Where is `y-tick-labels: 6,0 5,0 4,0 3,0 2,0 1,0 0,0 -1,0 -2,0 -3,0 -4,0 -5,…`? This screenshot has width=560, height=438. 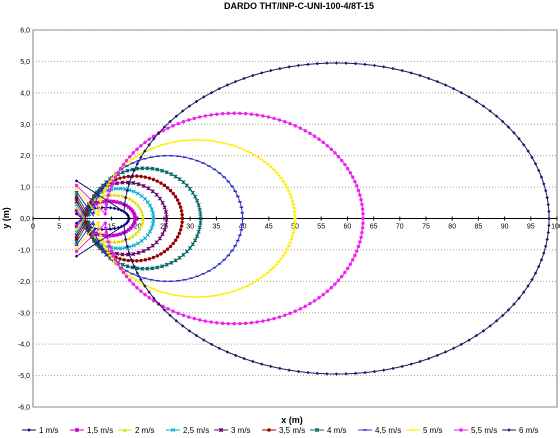
y-tick-labels: 6,0 5,0 4,0 3,0 2,0 1,0 0,0 -1,0 -2,0 -3,0 -4,0 -5,… is located at coordinates (24, 220).